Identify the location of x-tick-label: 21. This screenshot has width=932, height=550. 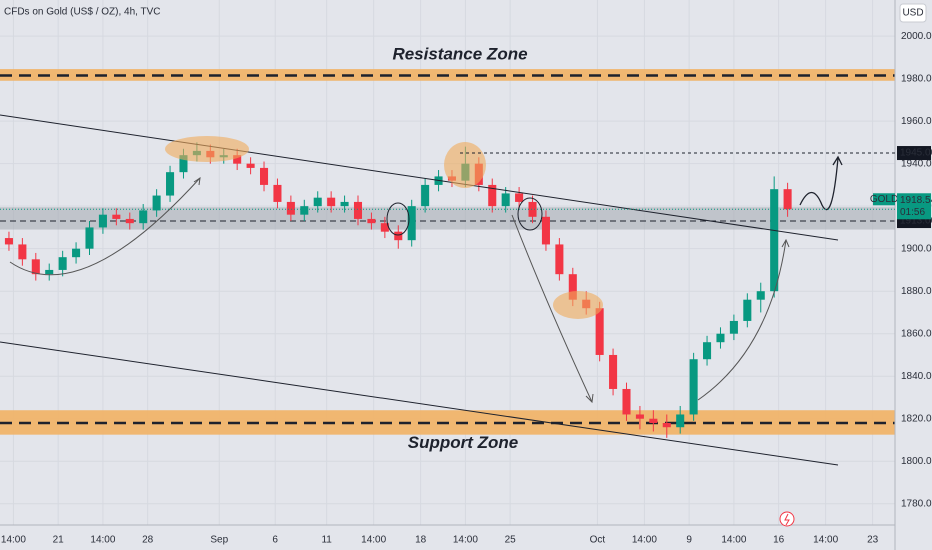
(59, 540).